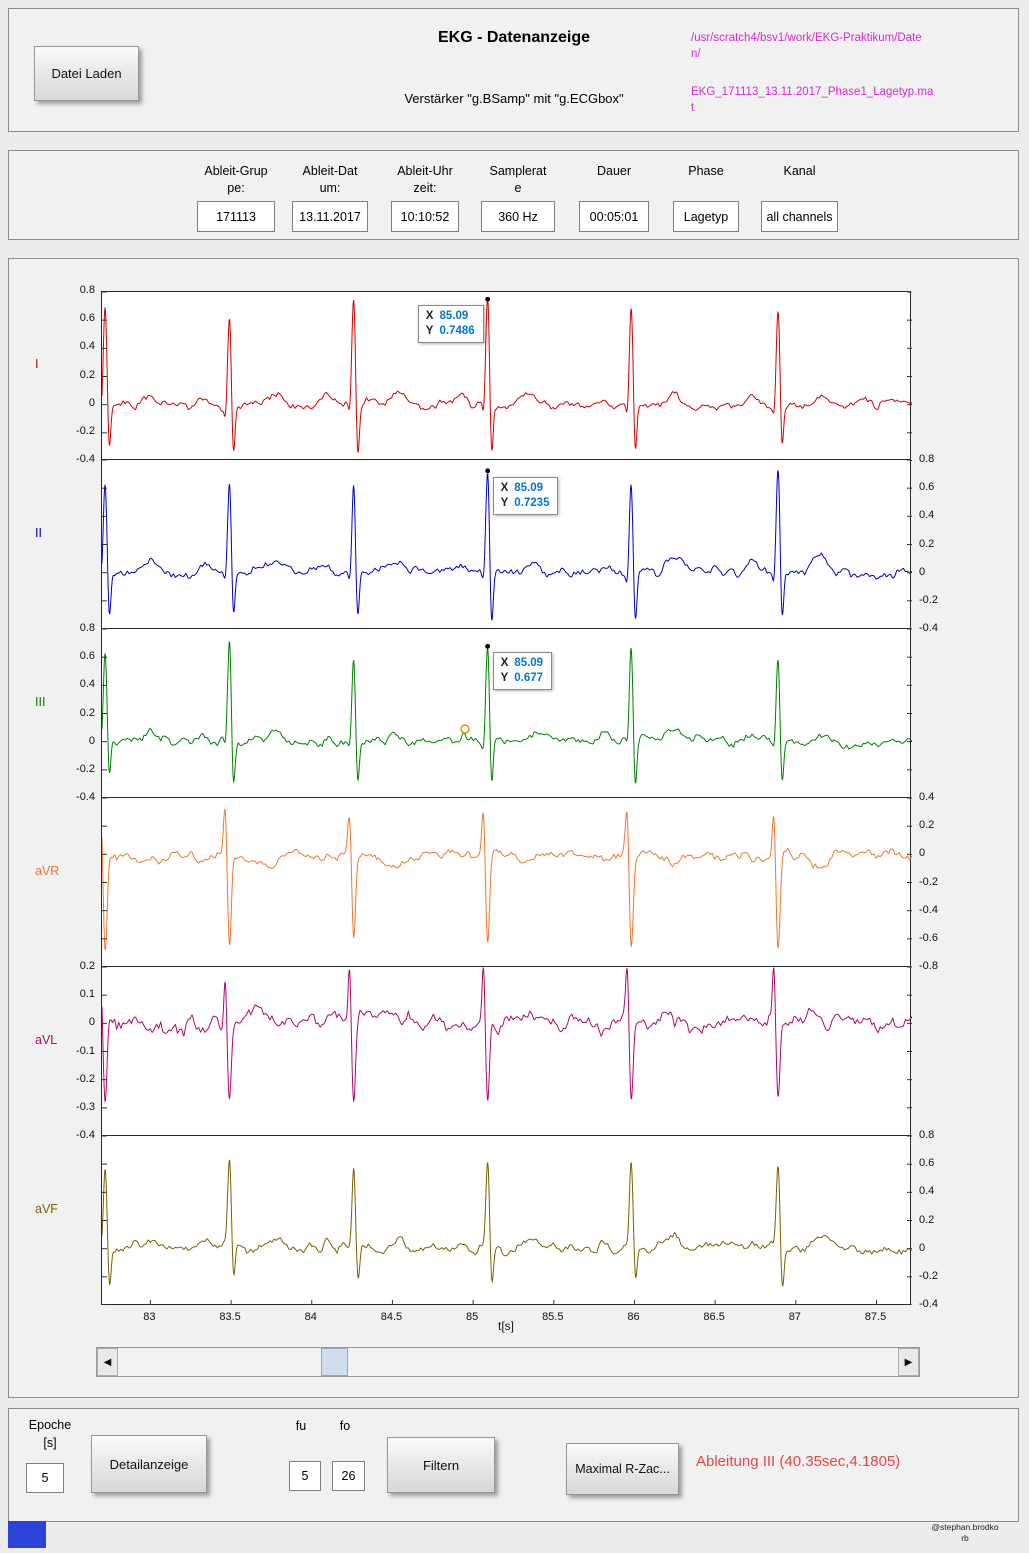 The image size is (1029, 1553). Describe the element at coordinates (149, 1464) in the screenshot. I see `detail-view-button: Detailanzeige` at that location.